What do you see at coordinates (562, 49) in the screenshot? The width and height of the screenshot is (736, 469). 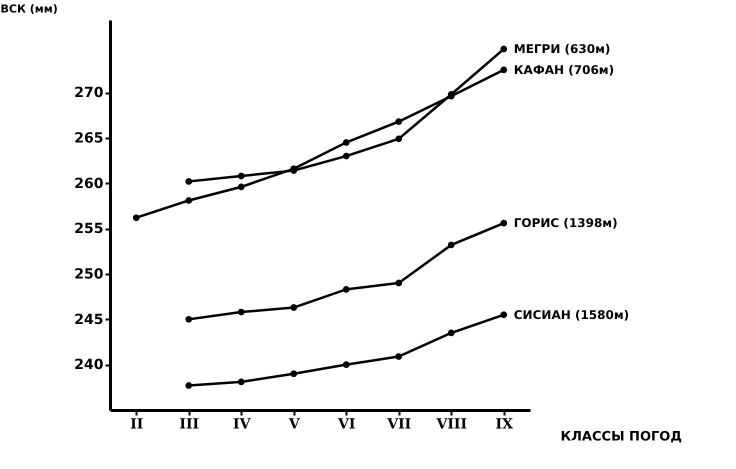 I see `series-label: МЕГРИ (630м)` at bounding box center [562, 49].